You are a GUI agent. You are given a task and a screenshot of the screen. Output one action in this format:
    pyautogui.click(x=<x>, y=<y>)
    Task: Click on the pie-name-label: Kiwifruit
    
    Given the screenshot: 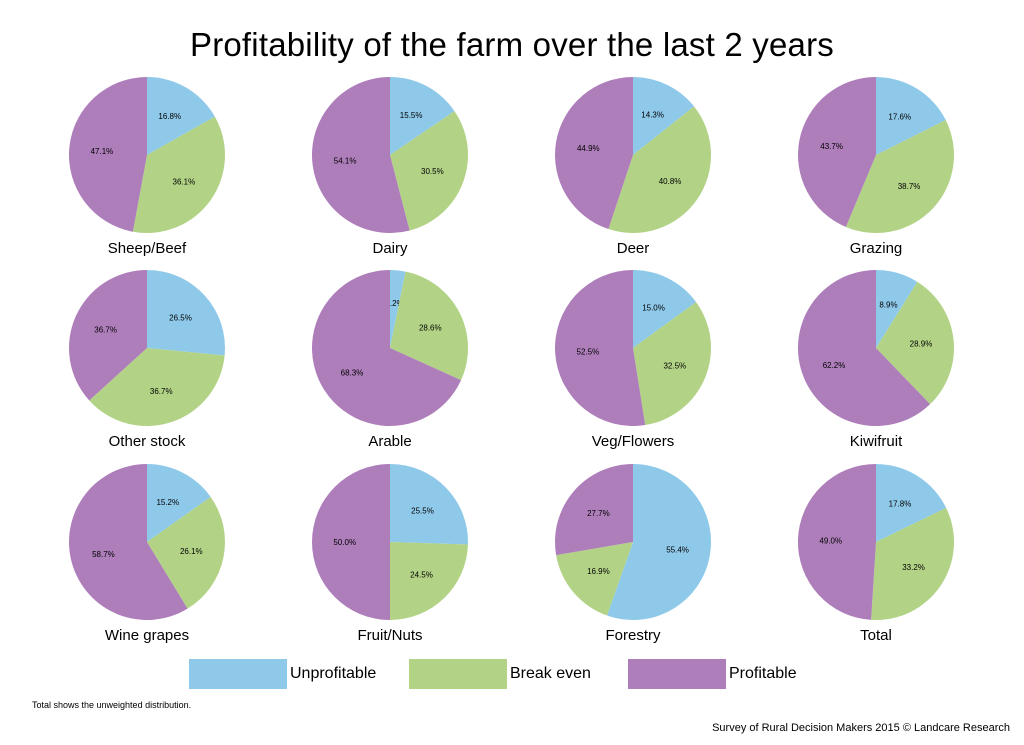 What is the action you would take?
    pyautogui.click(x=876, y=441)
    